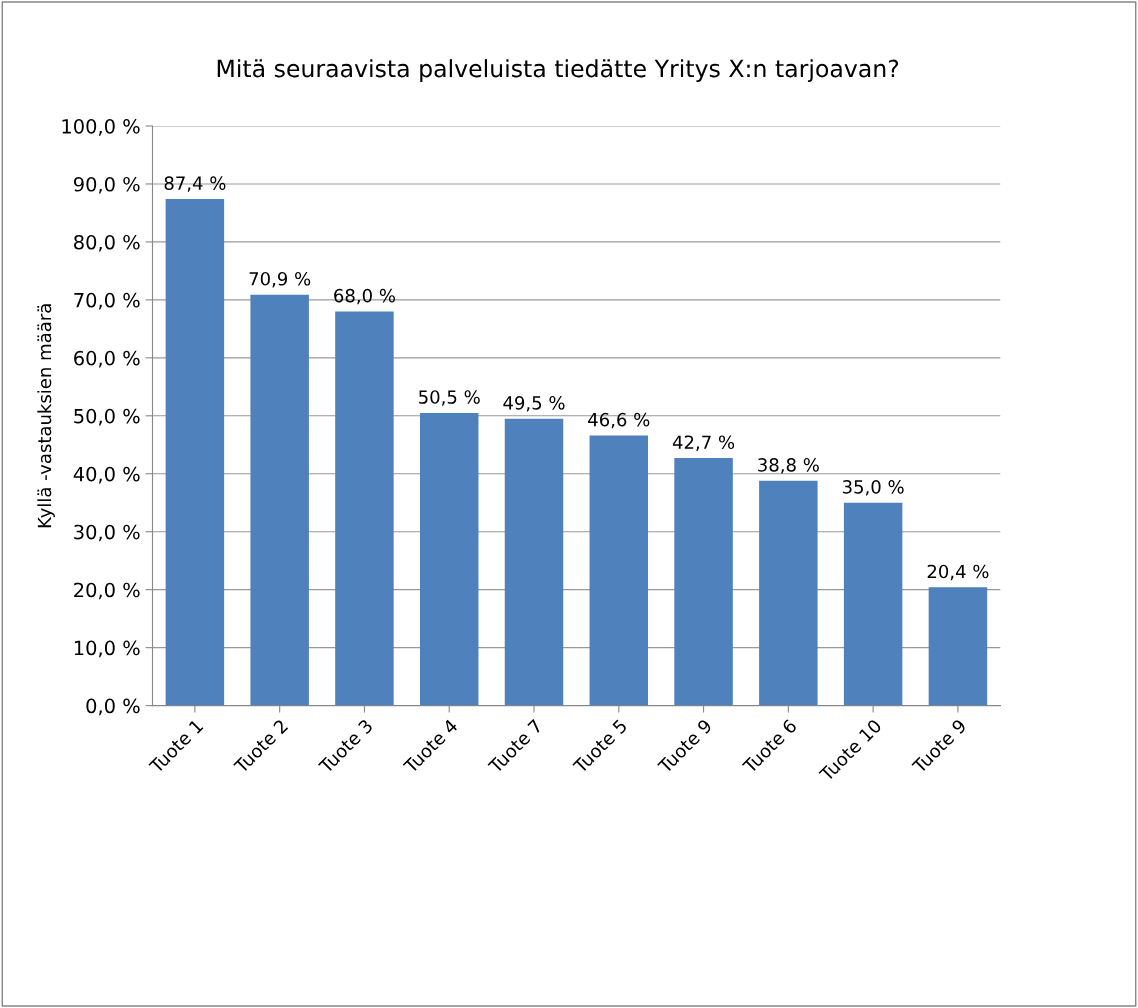 The width and height of the screenshot is (1138, 1008). What do you see at coordinates (873, 488) in the screenshot?
I see `data-label: 35,0 %` at bounding box center [873, 488].